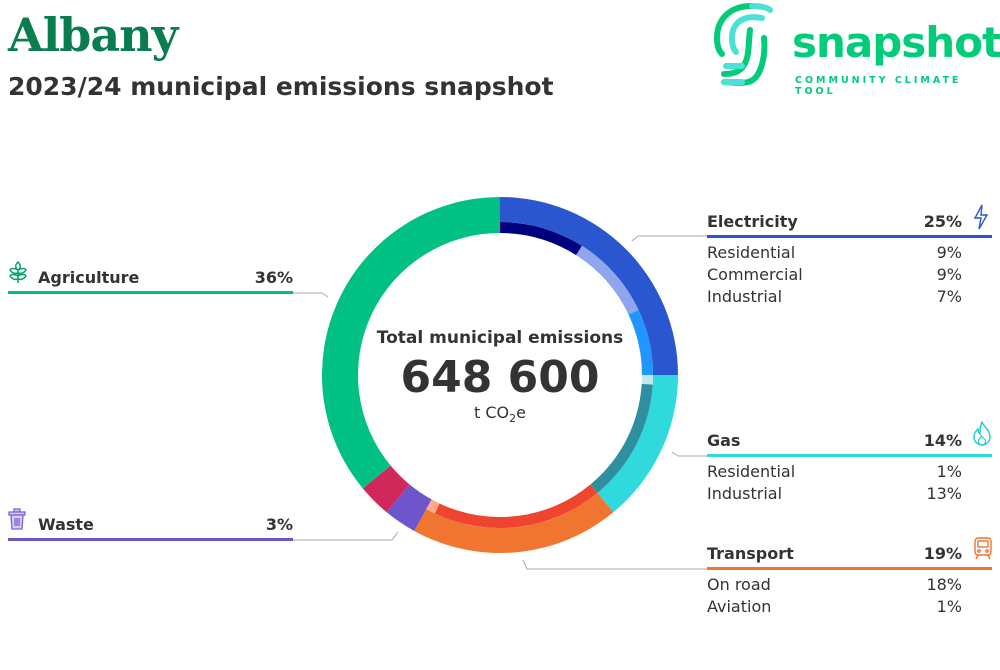 The image size is (1000, 670). I want to click on waste-connector, so click(346, 536).